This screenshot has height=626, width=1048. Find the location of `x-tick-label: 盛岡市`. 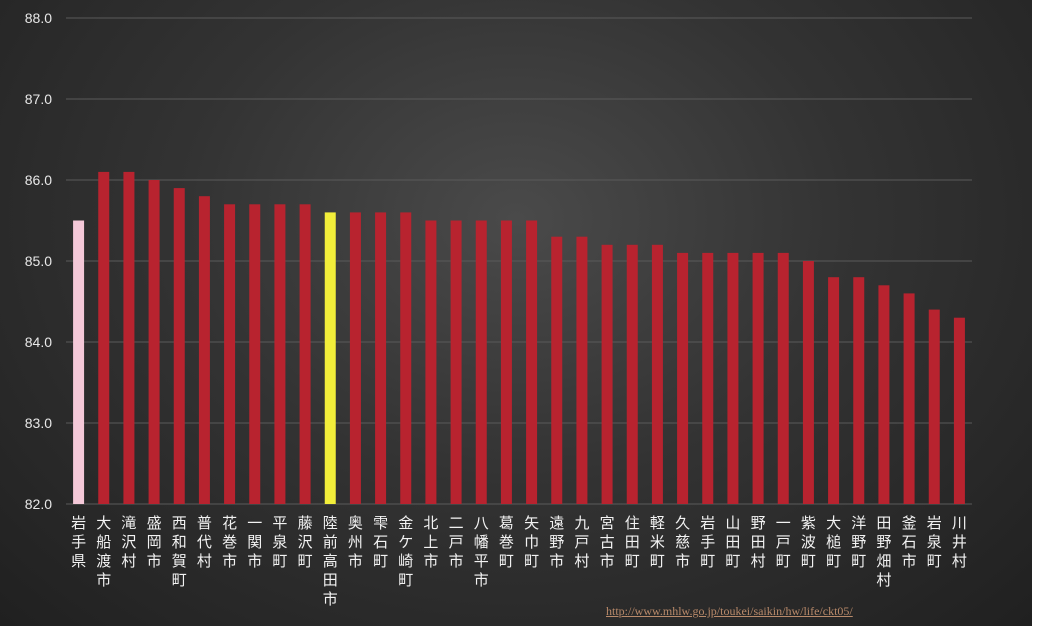

x-tick-label: 盛岡市 is located at coordinates (154, 542).